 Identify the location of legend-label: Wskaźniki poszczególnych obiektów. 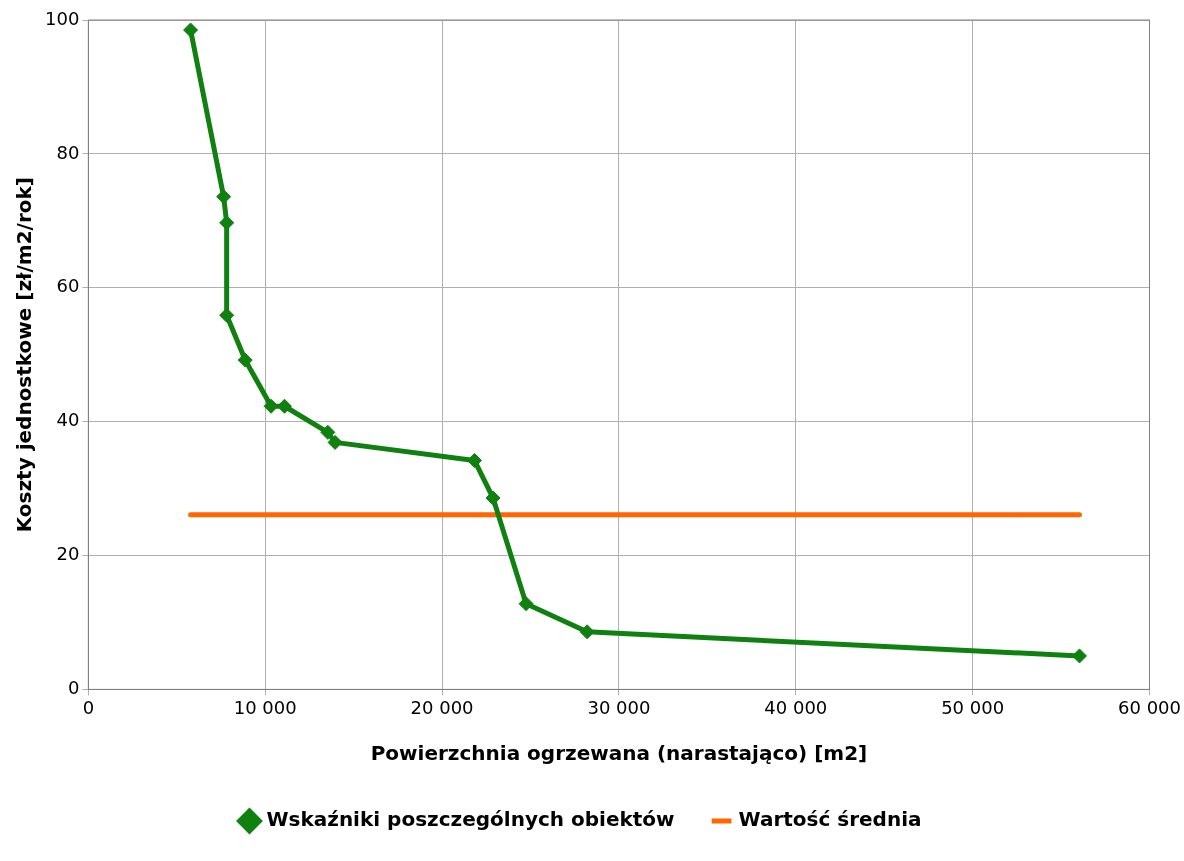
(470, 819).